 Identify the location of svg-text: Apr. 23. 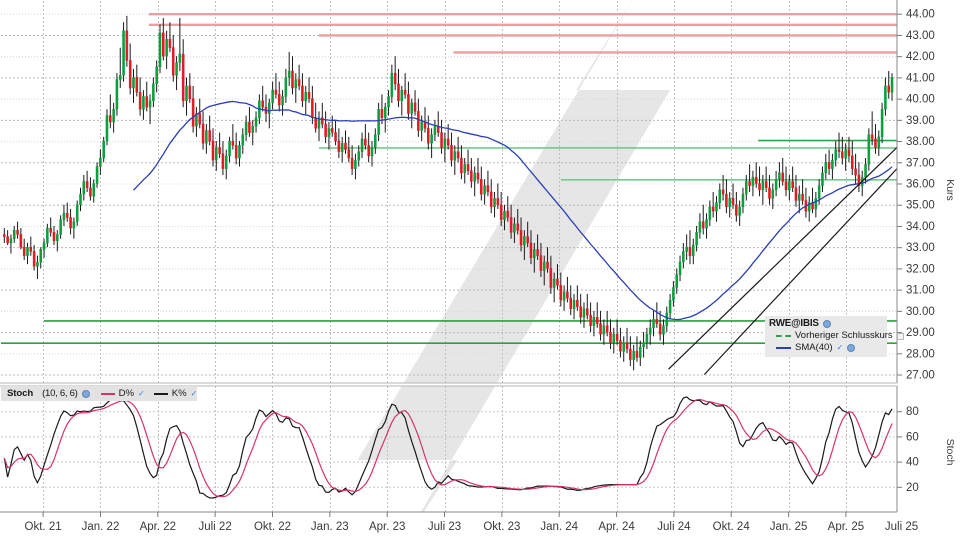
(387, 527).